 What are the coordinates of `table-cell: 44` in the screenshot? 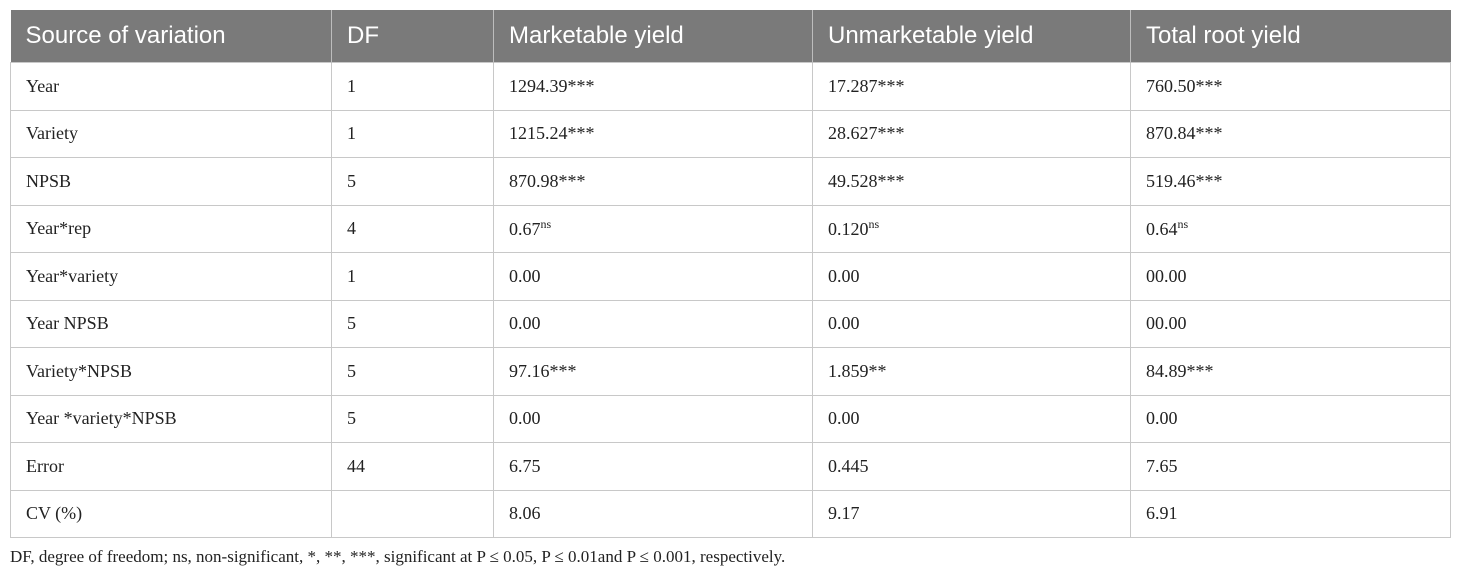 It's located at (412, 466).